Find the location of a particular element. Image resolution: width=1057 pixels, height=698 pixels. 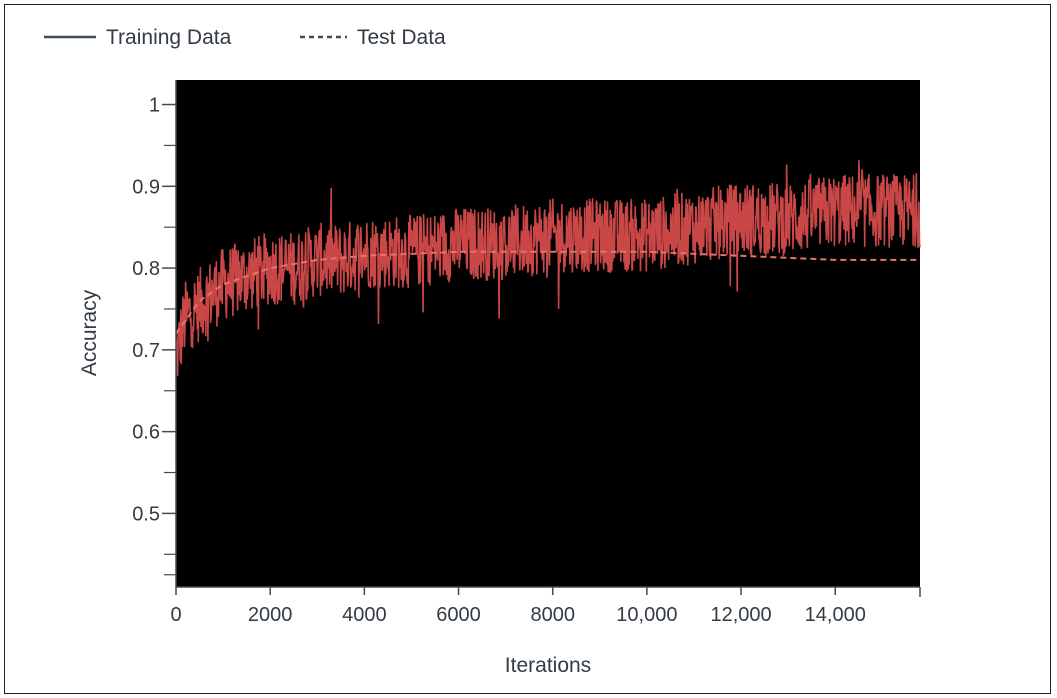

legend-label-test: Test Data is located at coordinates (401, 37).